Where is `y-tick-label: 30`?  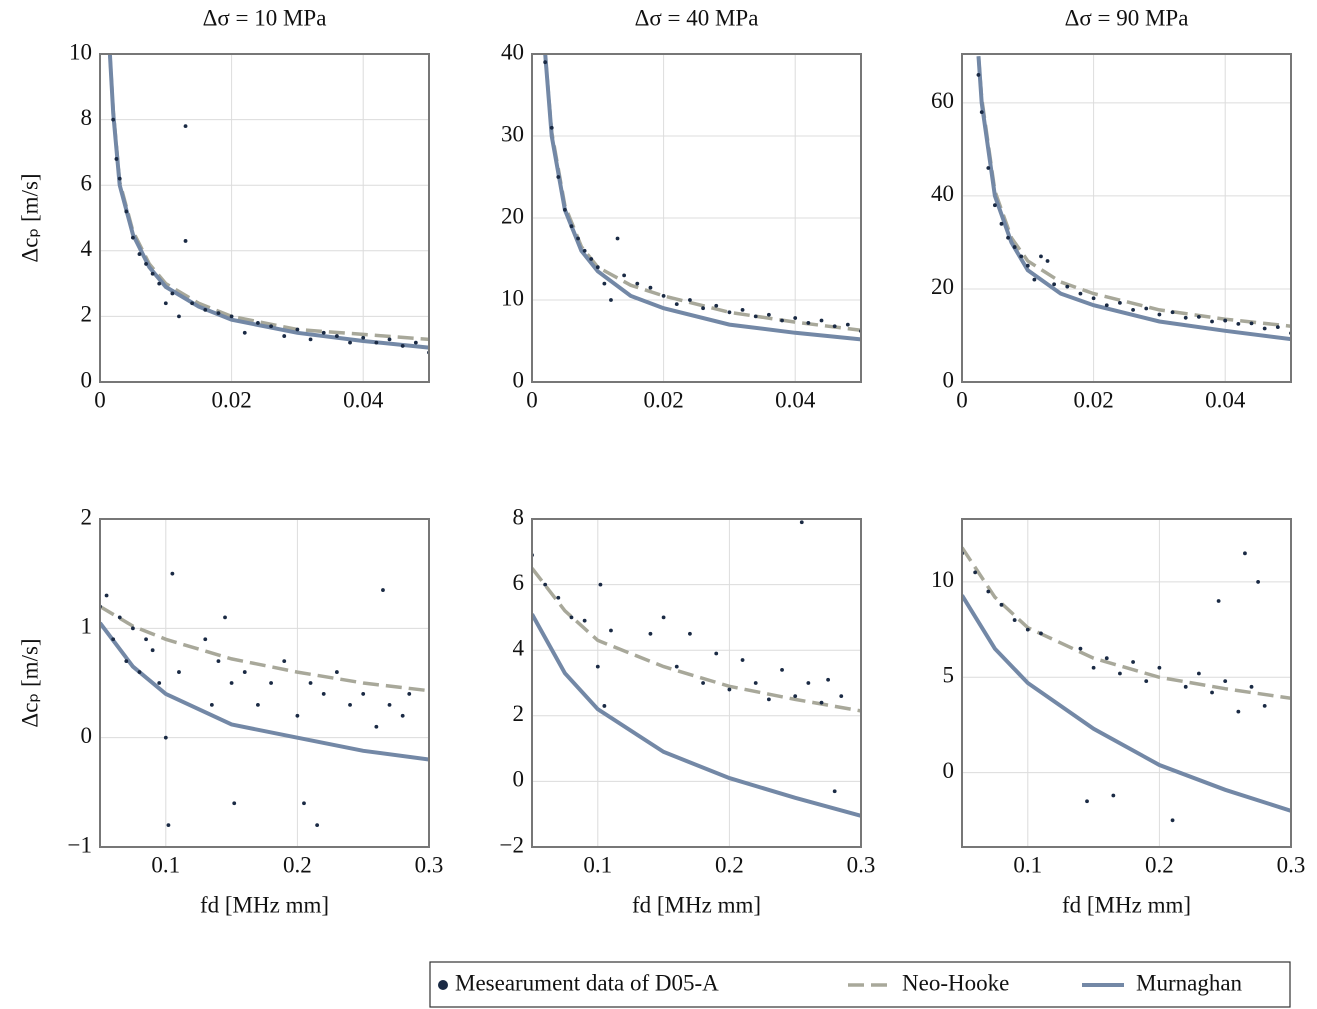
y-tick-label: 30 is located at coordinates (512, 133).